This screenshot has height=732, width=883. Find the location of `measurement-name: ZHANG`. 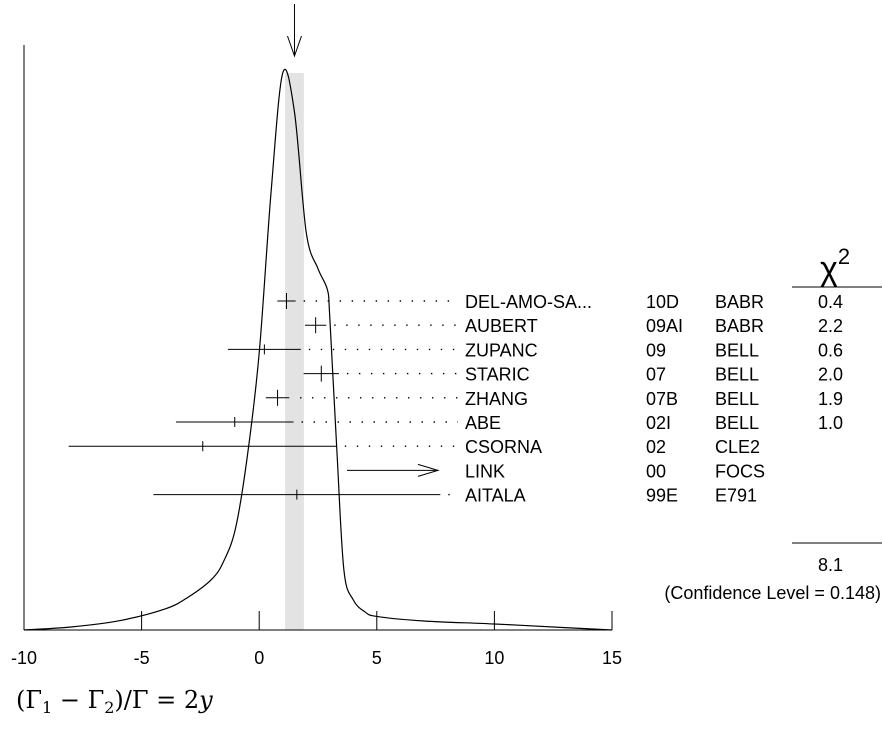

measurement-name: ZHANG is located at coordinates (496, 399).